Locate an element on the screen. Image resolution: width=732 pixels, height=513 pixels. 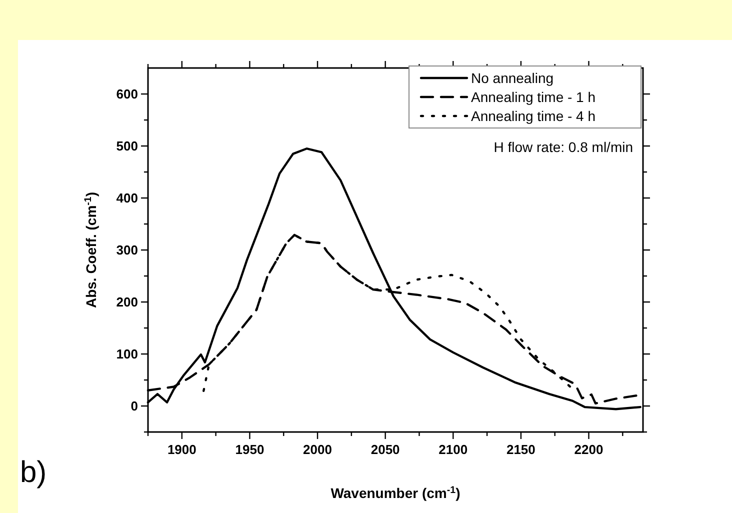
x-tick-label: 1900 is located at coordinates (181, 449).